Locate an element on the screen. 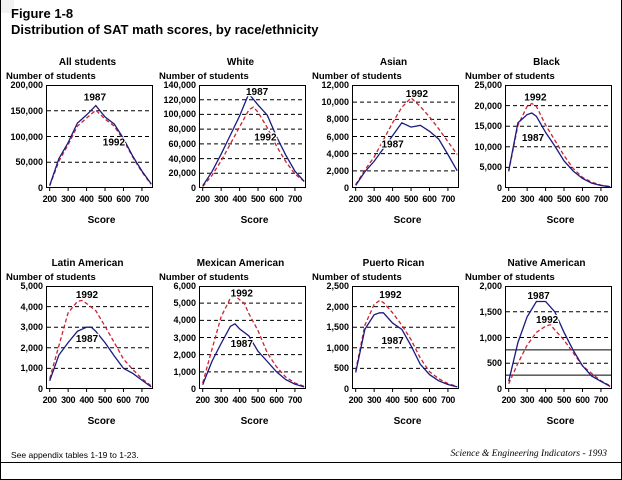  appendix-note: See appendix tables 1-19 to 1-23. is located at coordinates (75, 455).